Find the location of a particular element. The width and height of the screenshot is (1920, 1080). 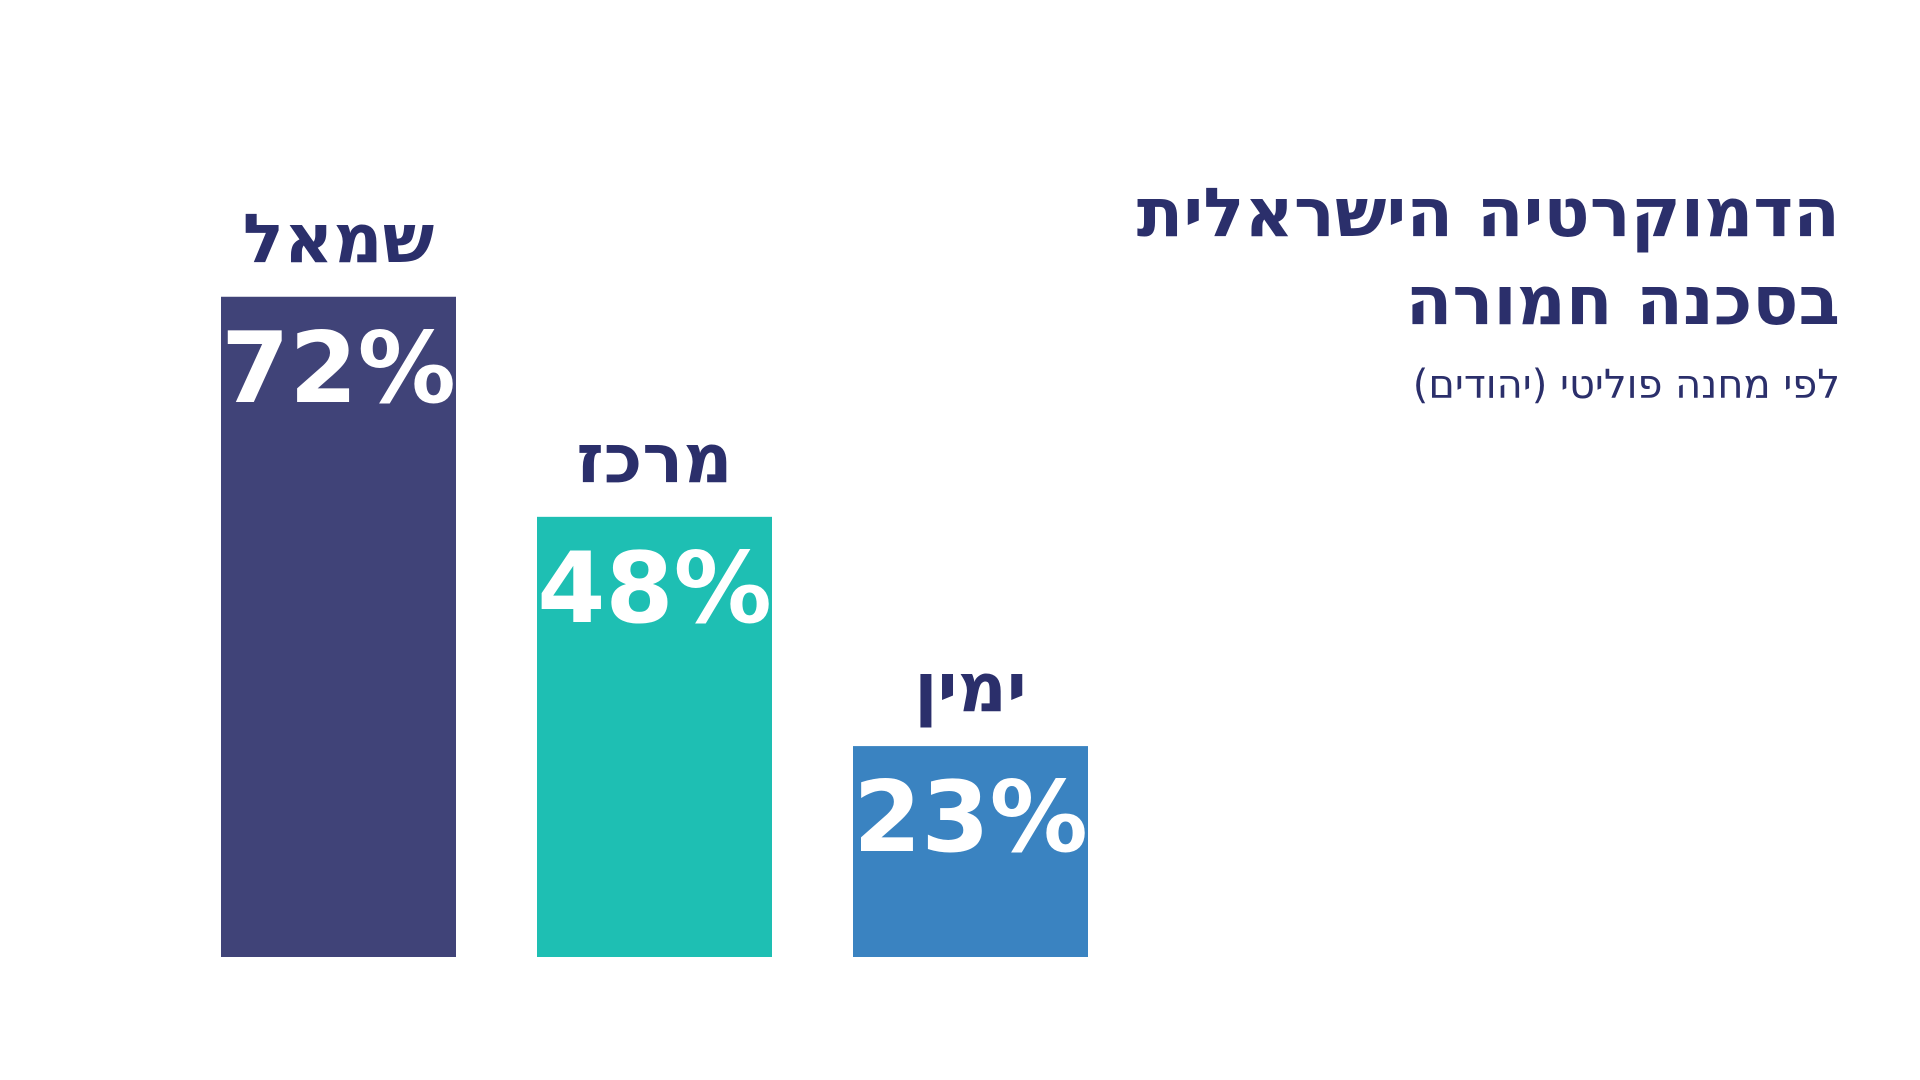

category-label-1: שמאל is located at coordinates (338, 239).